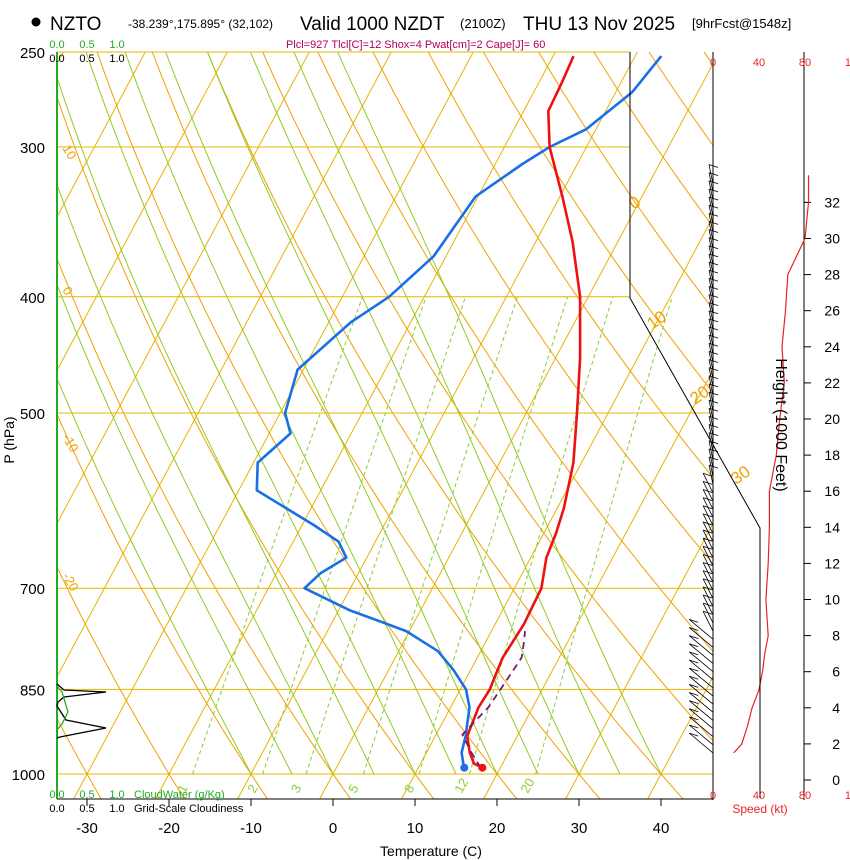  Describe the element at coordinates (836, 672) in the screenshot. I see `height-tick-label: 6` at that location.